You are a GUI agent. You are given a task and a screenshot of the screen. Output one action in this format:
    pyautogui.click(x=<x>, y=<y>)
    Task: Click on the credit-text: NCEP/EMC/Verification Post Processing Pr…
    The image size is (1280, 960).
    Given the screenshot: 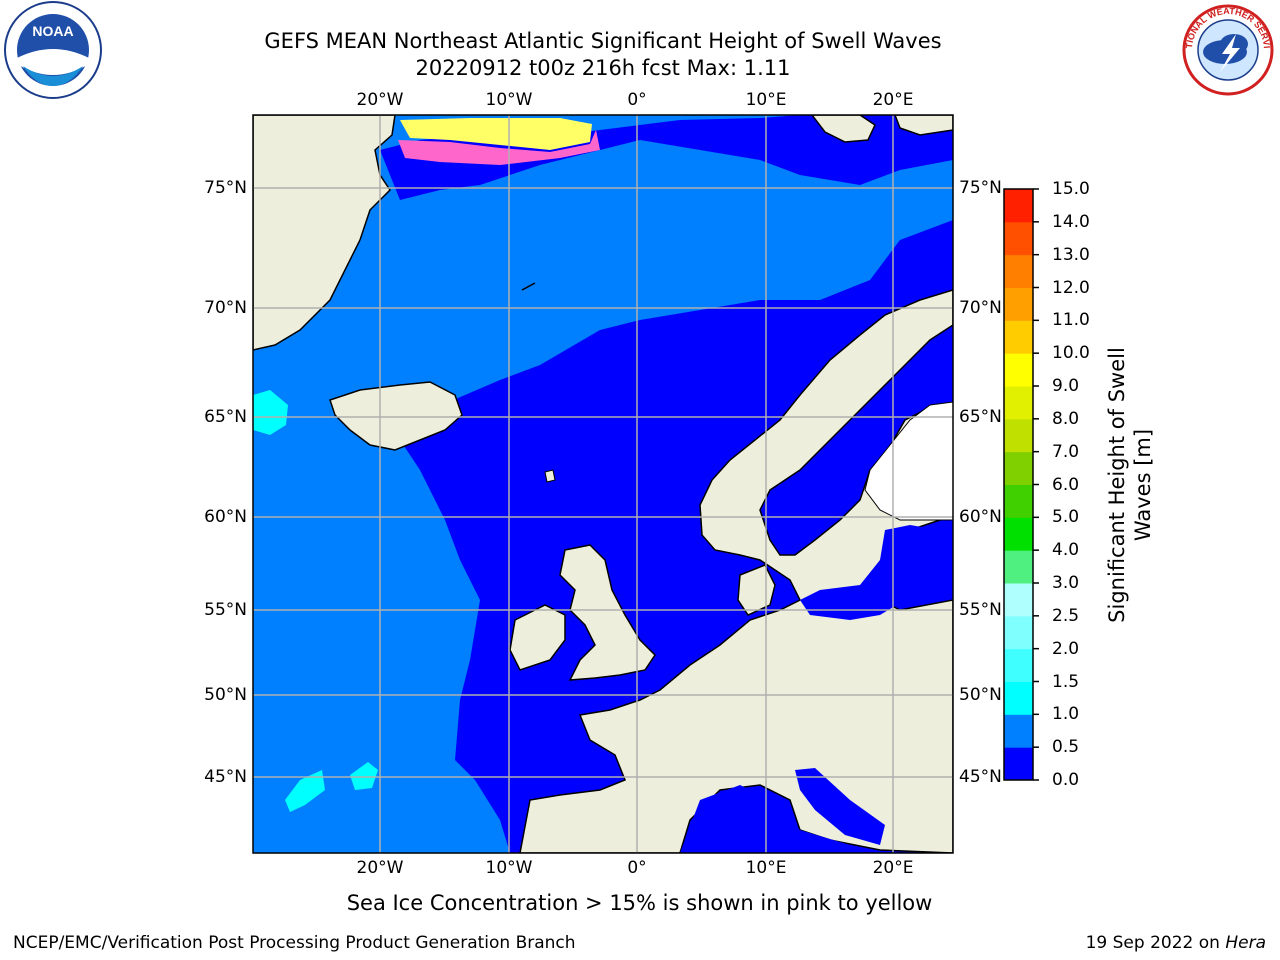 What is the action you would take?
    pyautogui.click(x=294, y=943)
    